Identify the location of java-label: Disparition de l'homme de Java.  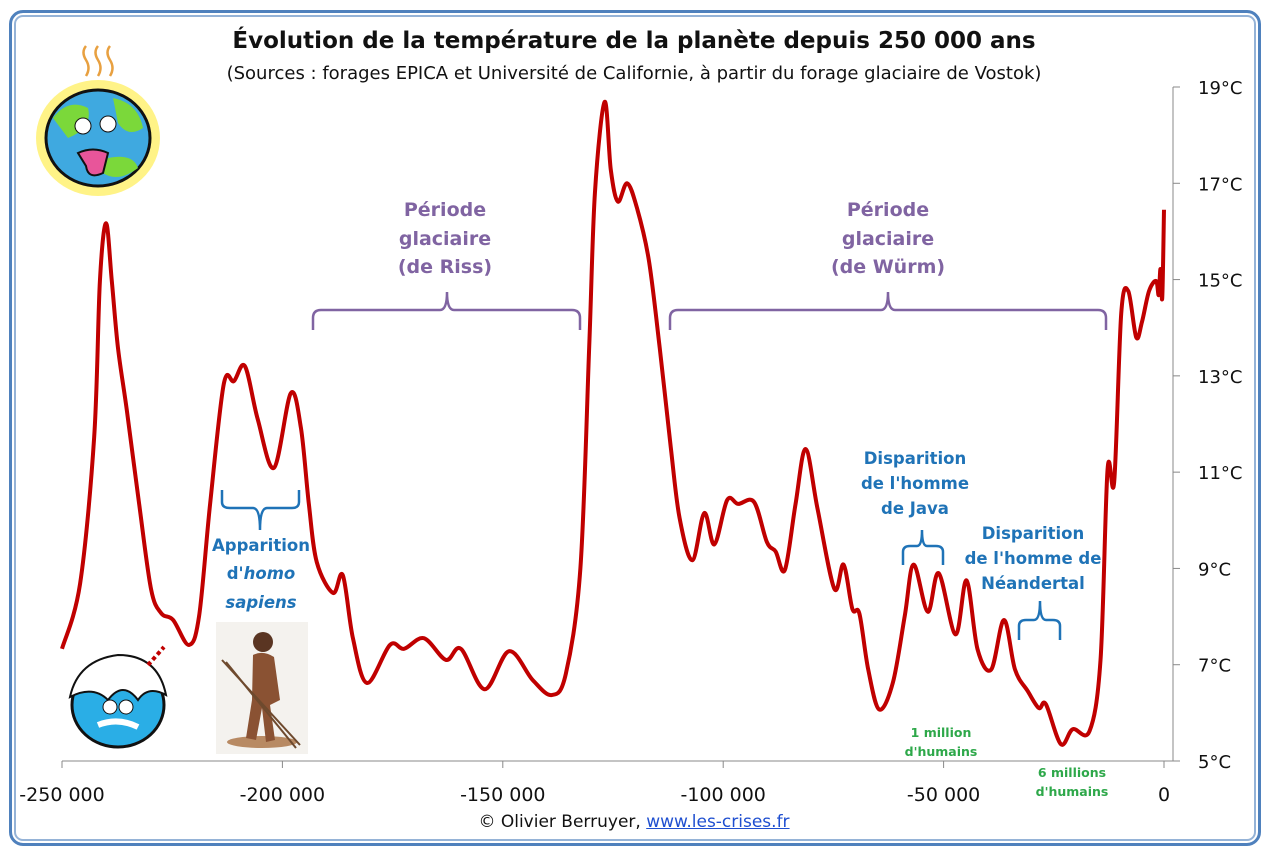
(915, 484).